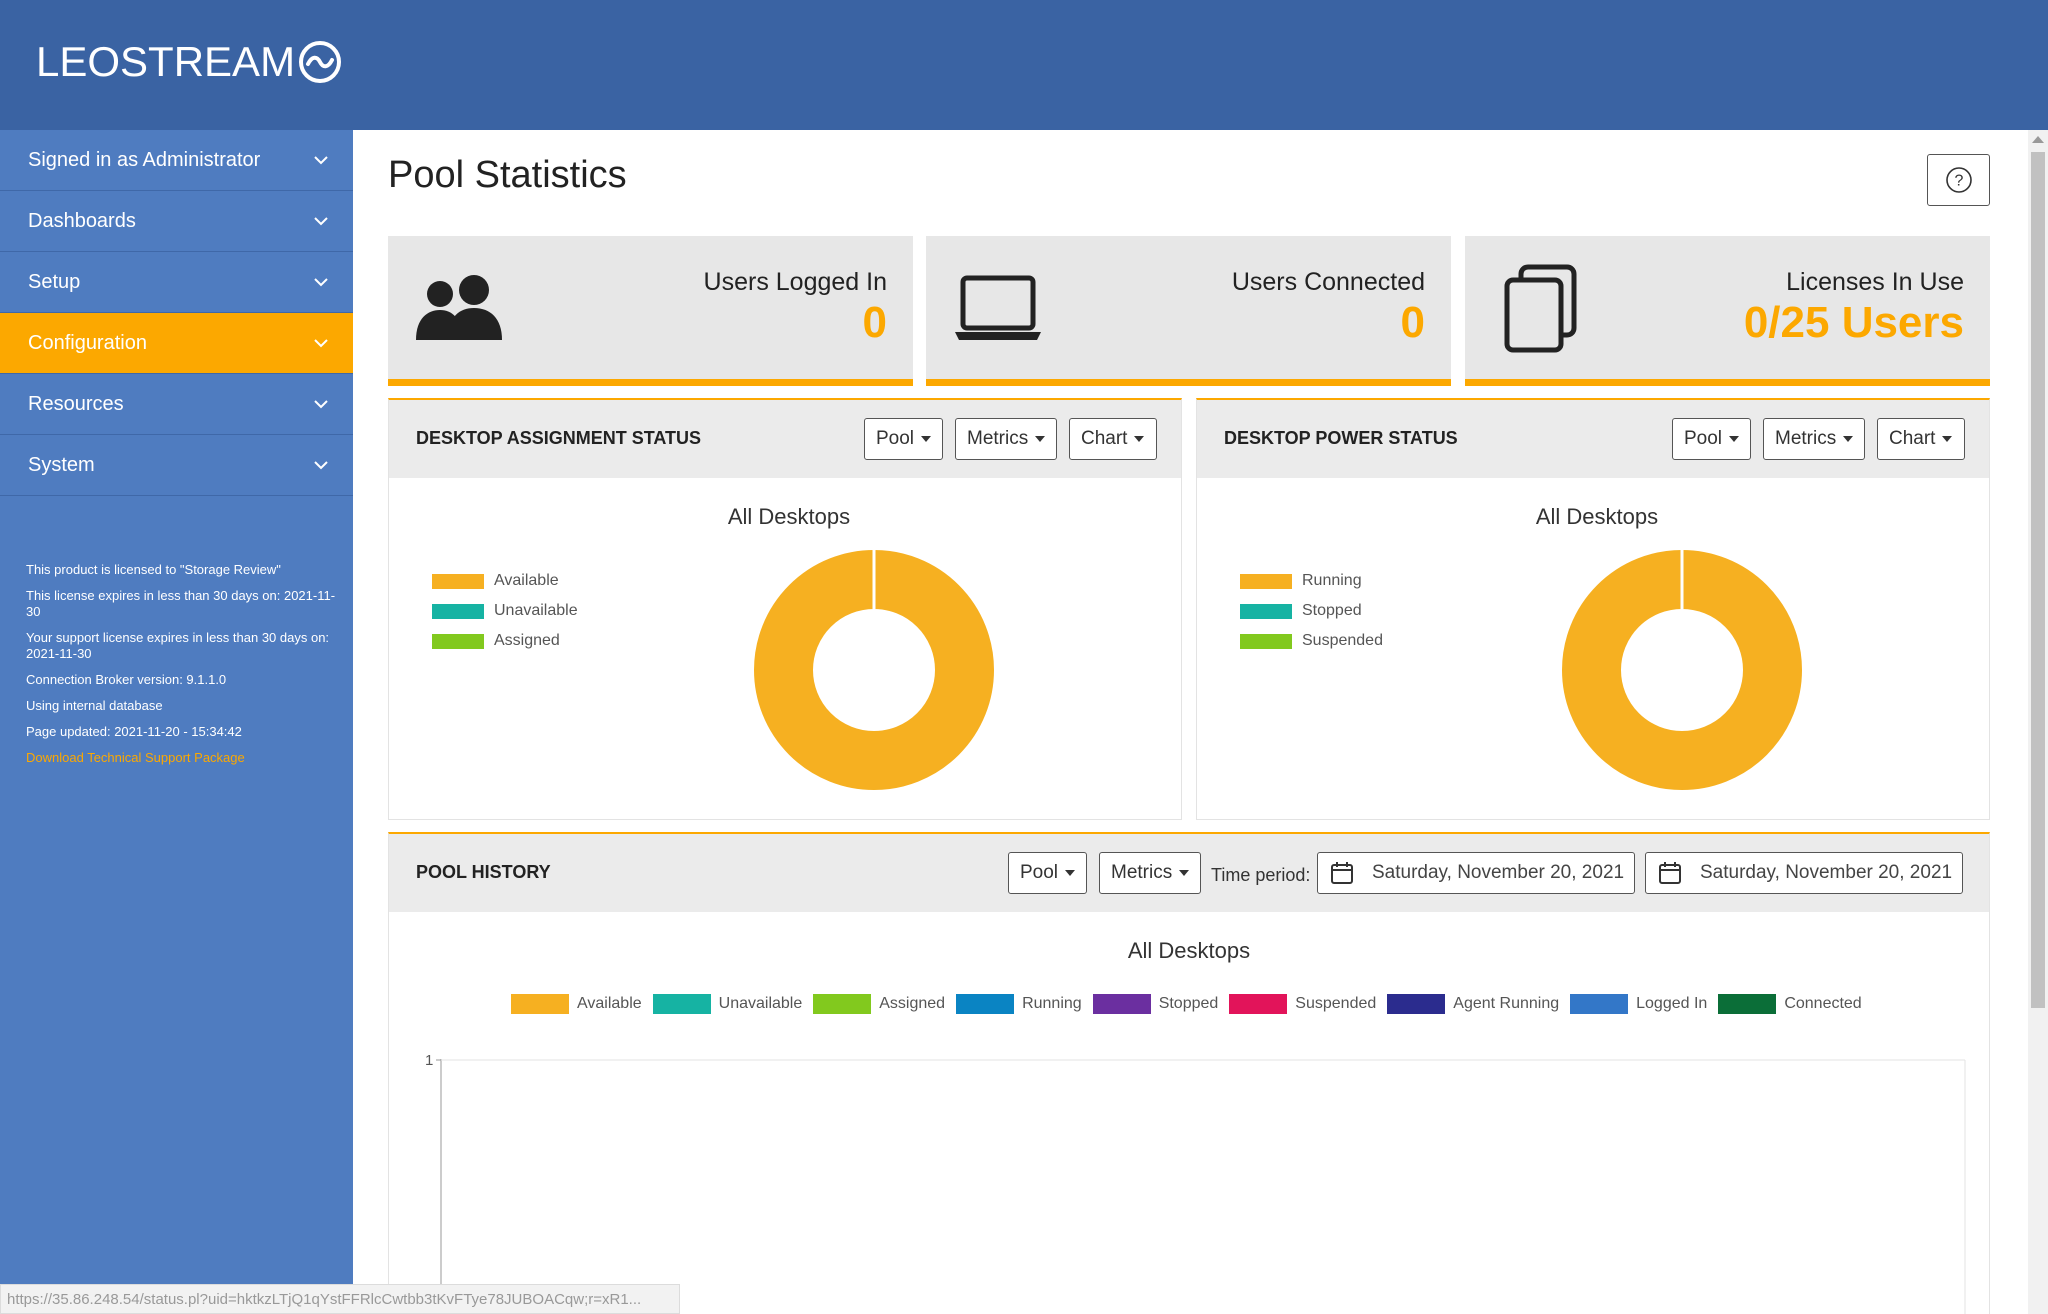 The height and width of the screenshot is (1314, 2048). What do you see at coordinates (176, 465) in the screenshot?
I see `sidebar-item-system: System` at bounding box center [176, 465].